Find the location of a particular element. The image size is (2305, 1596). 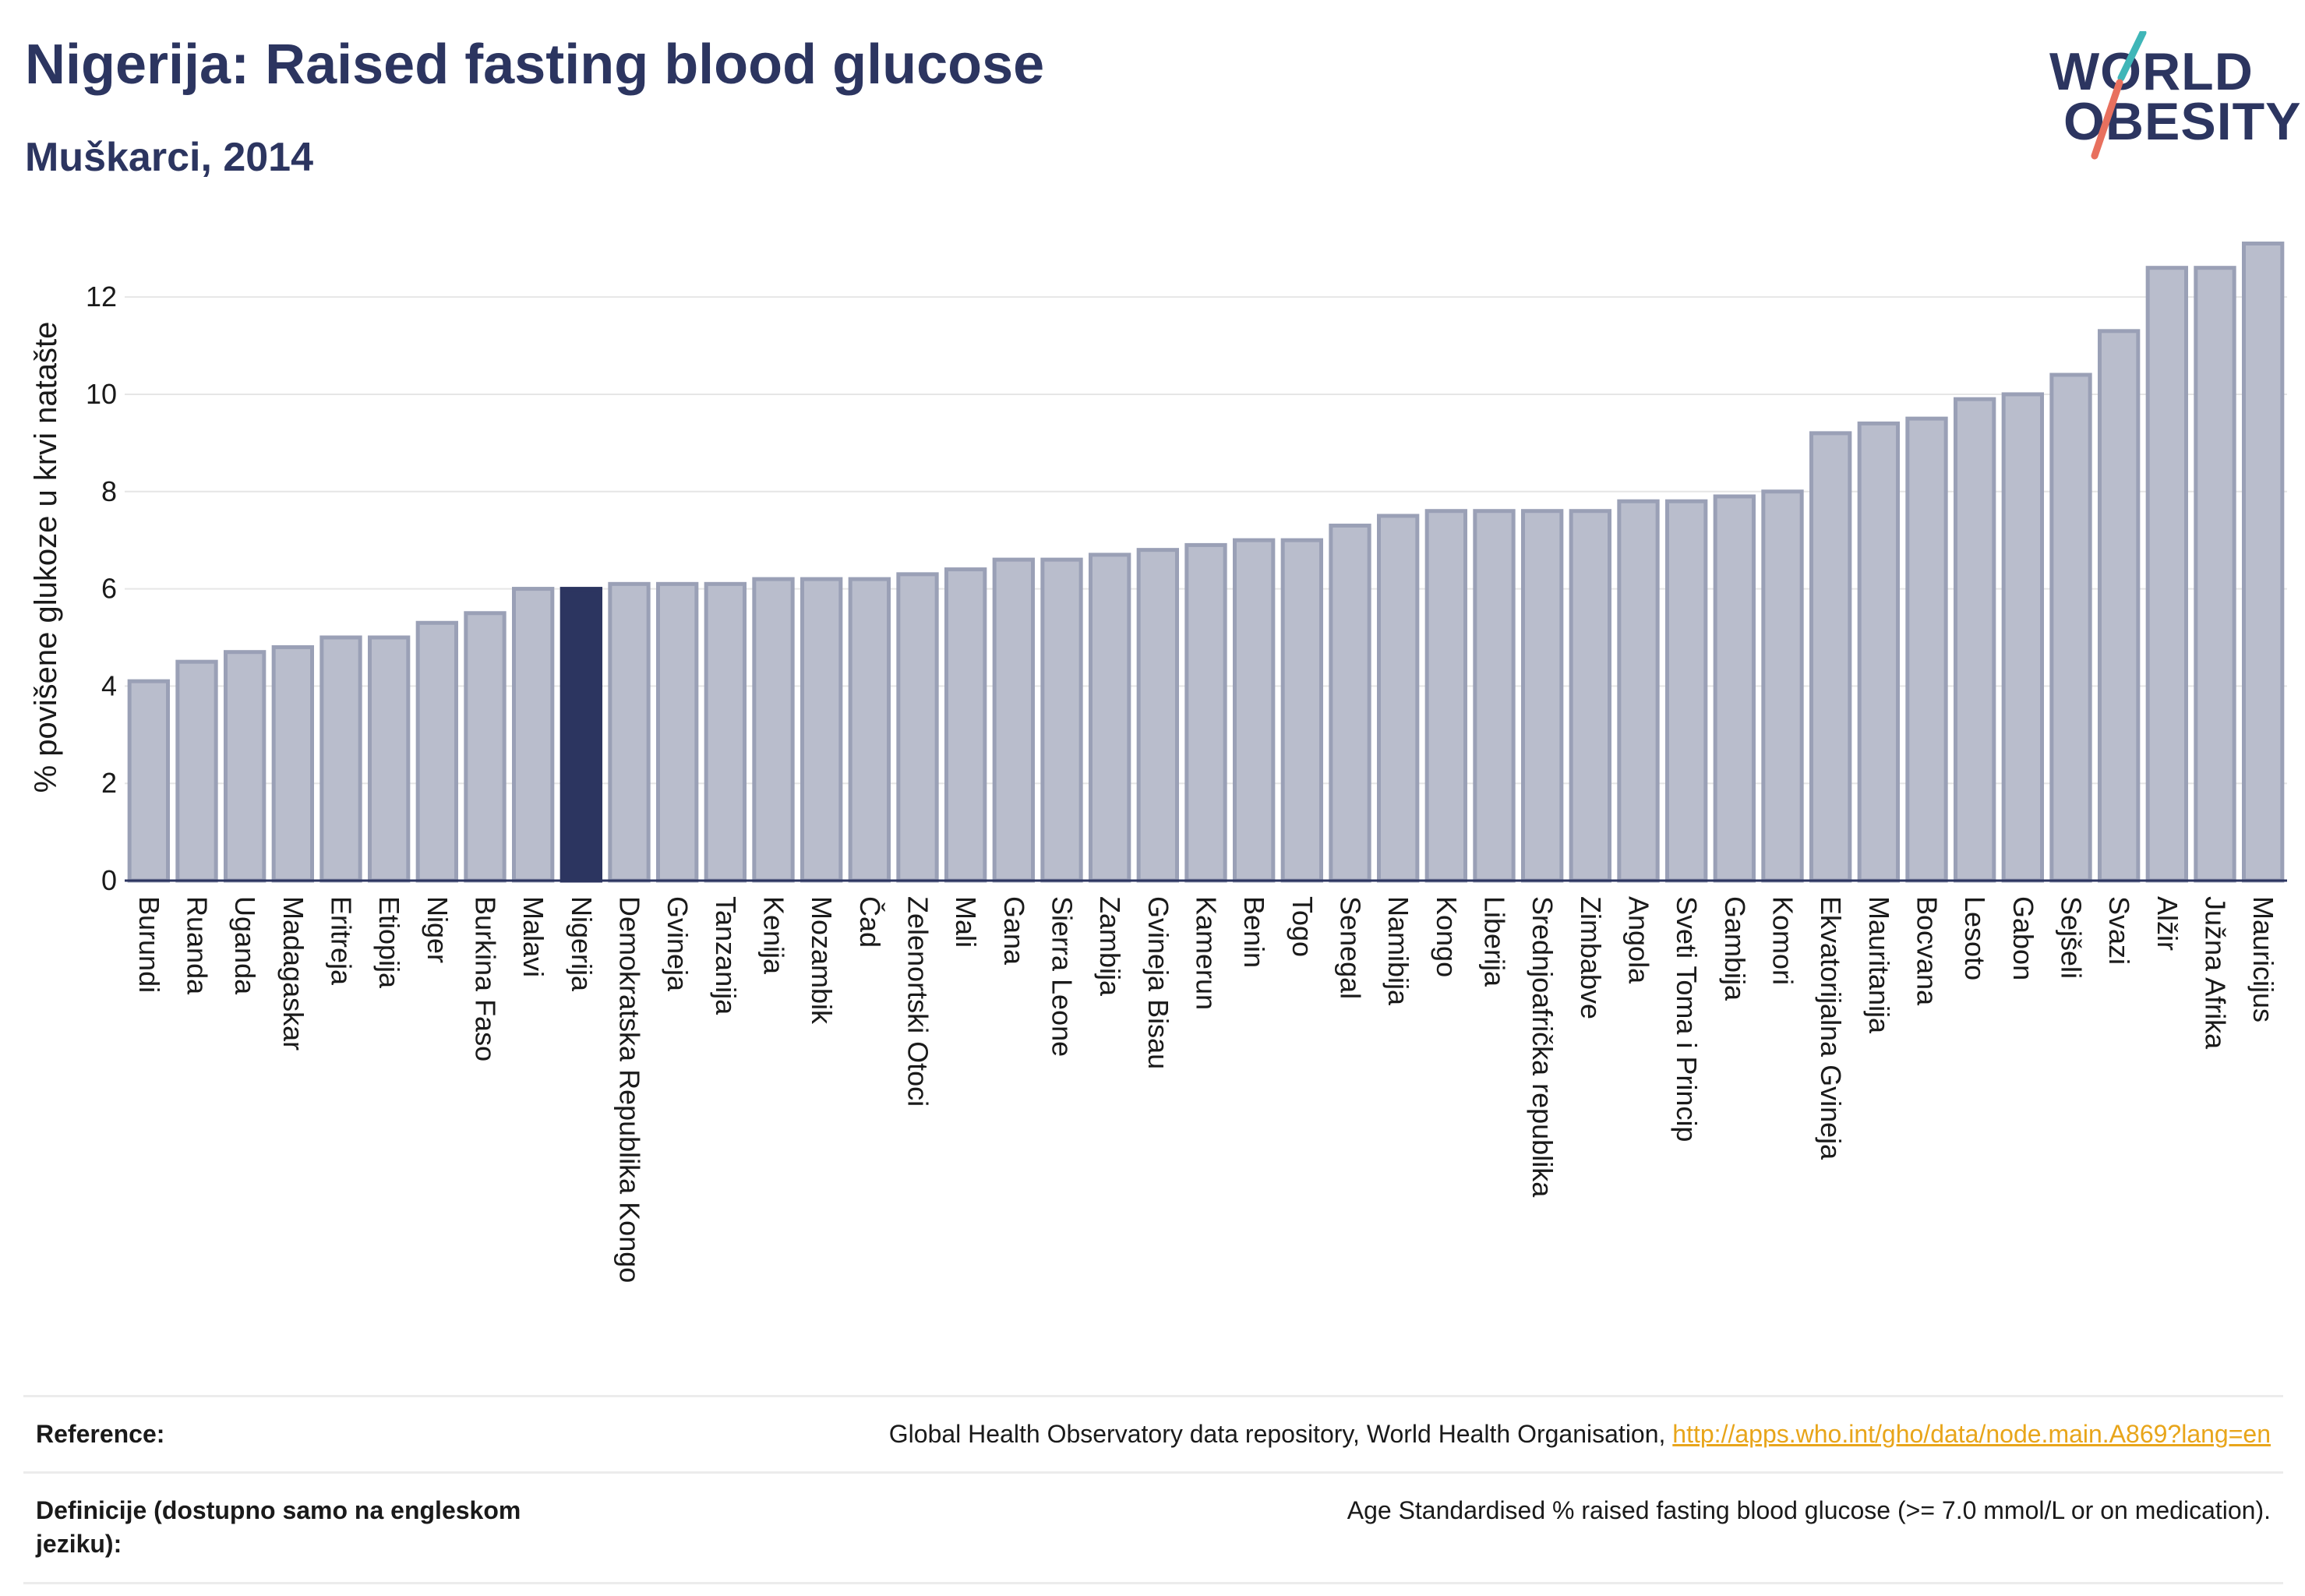

x-tick-label: Gana is located at coordinates (1014, 931).